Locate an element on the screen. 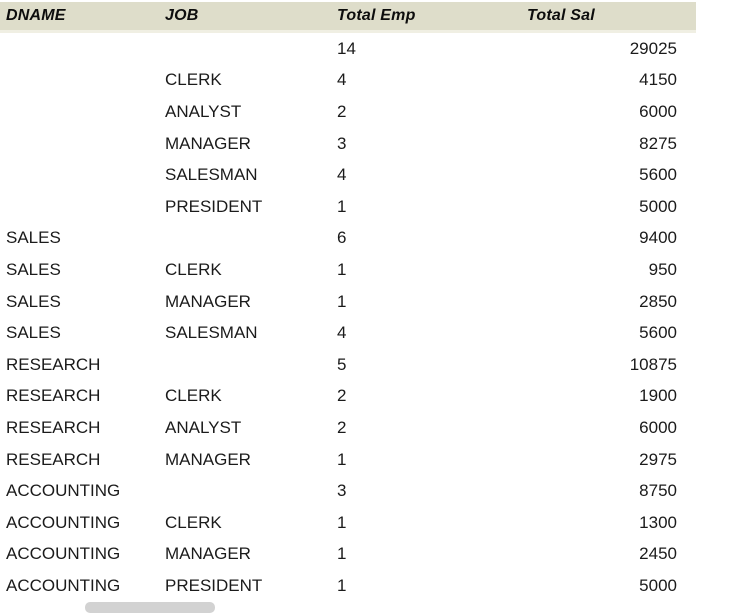 This screenshot has width=734, height=614. table-row: ACCOUNTING PRESIDENT 1 5000 is located at coordinates (345, 586).